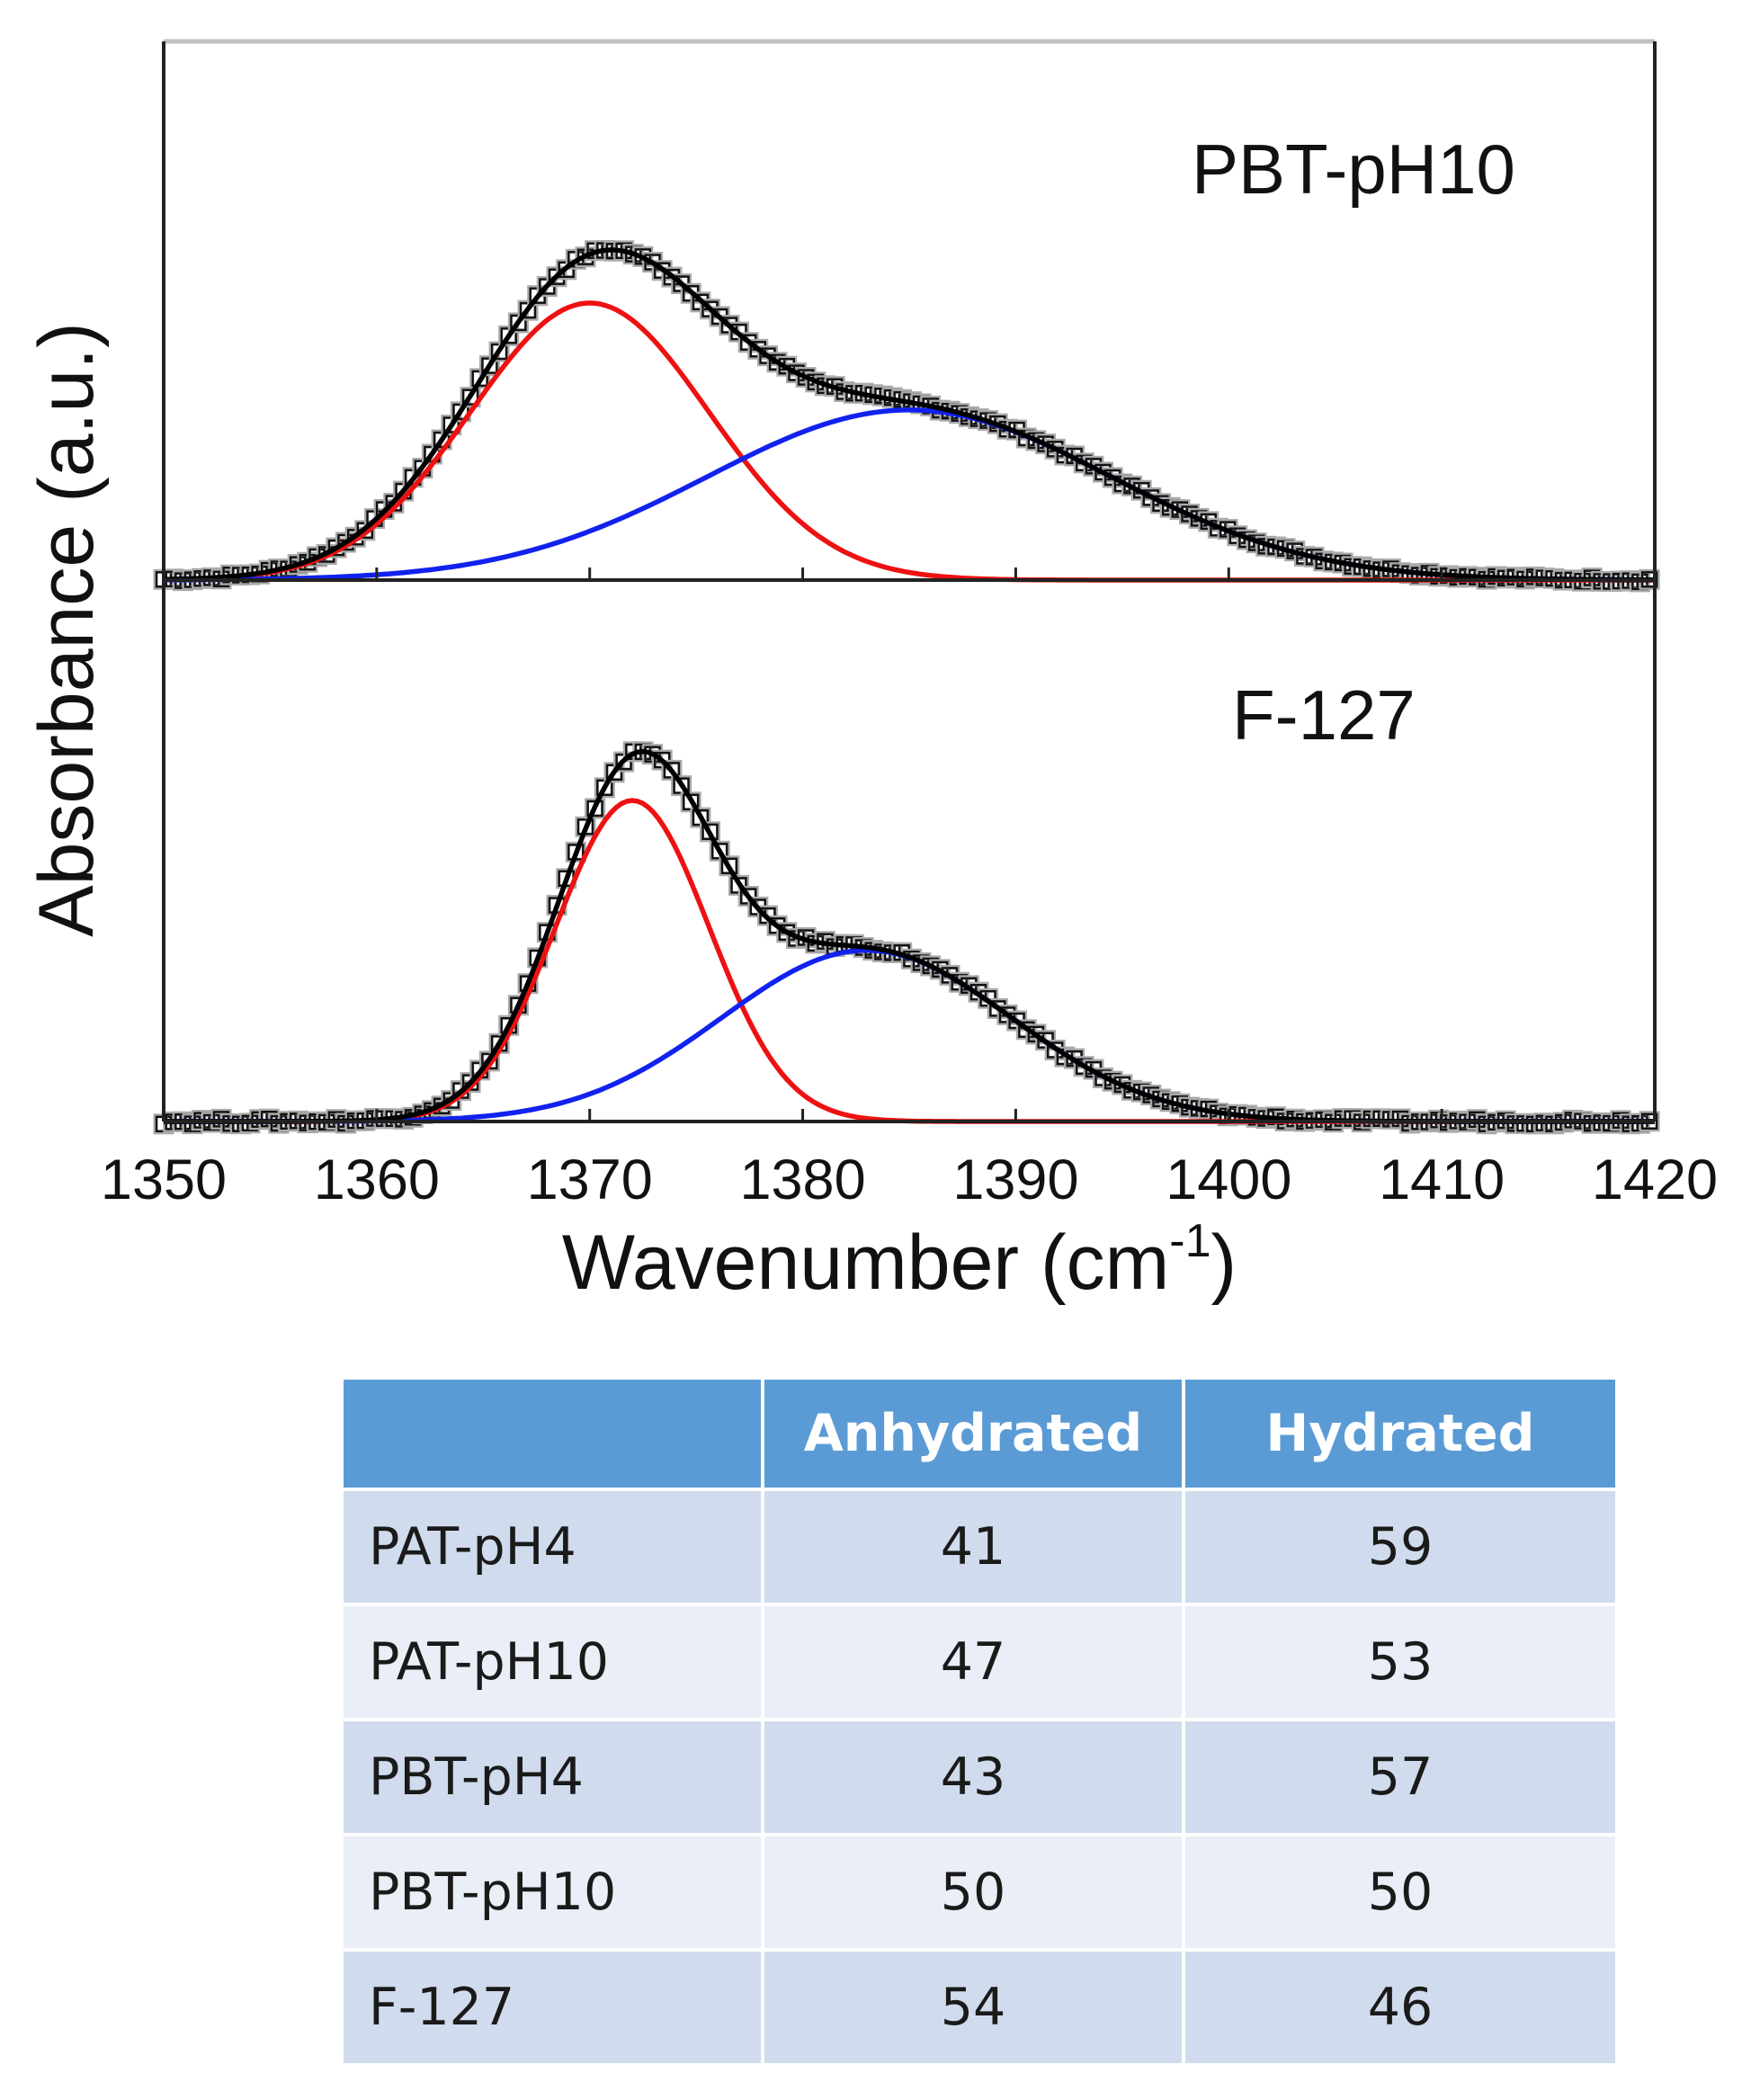  What do you see at coordinates (1354, 170) in the screenshot?
I see `panel-label-1: PBT-pH10` at bounding box center [1354, 170].